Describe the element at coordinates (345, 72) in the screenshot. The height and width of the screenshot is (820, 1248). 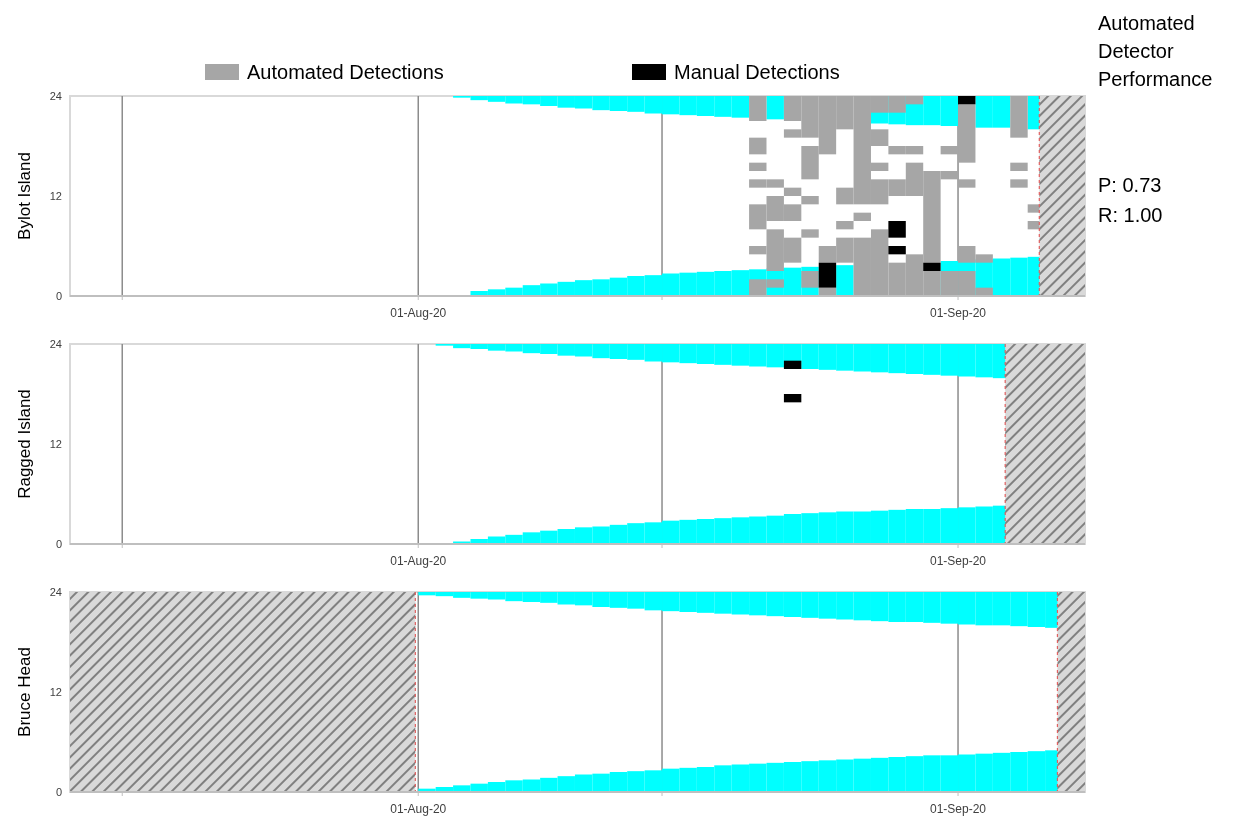
I see `legend-label: Automated Detections` at that location.